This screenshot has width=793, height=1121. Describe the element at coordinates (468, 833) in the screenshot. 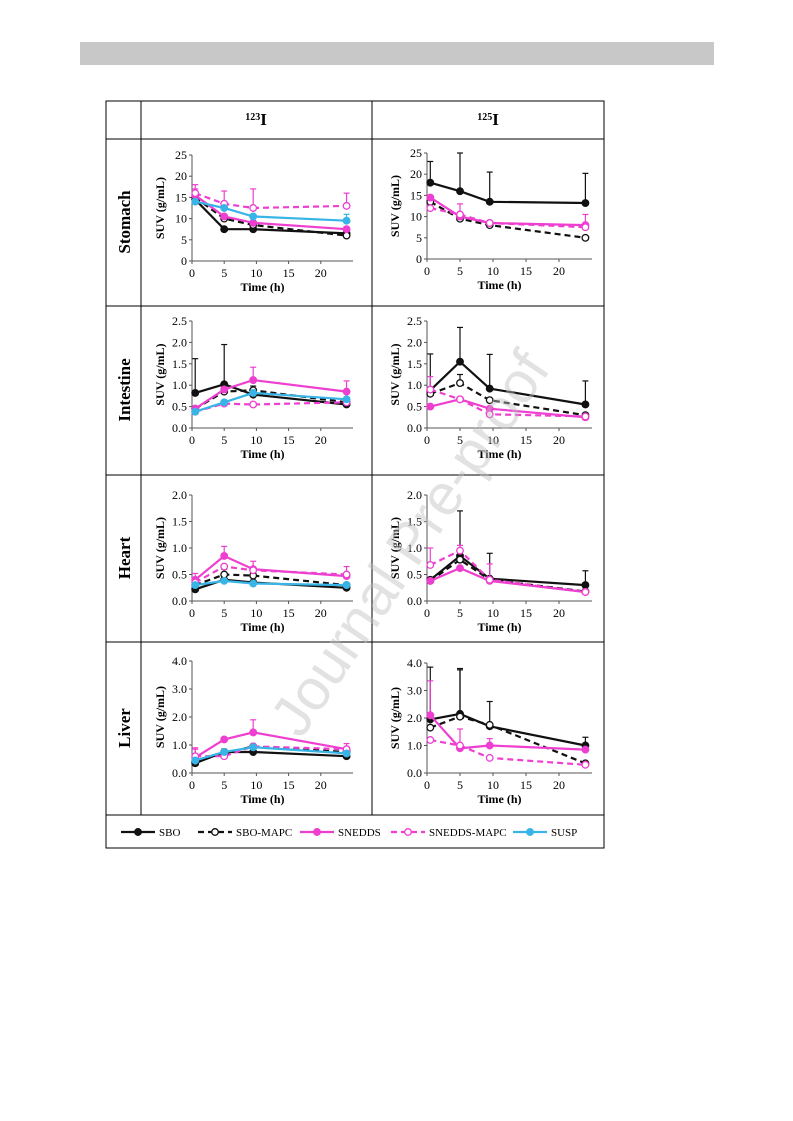

I see `legend-label-snedds-mapc: SNEDDS-MAPC` at that location.